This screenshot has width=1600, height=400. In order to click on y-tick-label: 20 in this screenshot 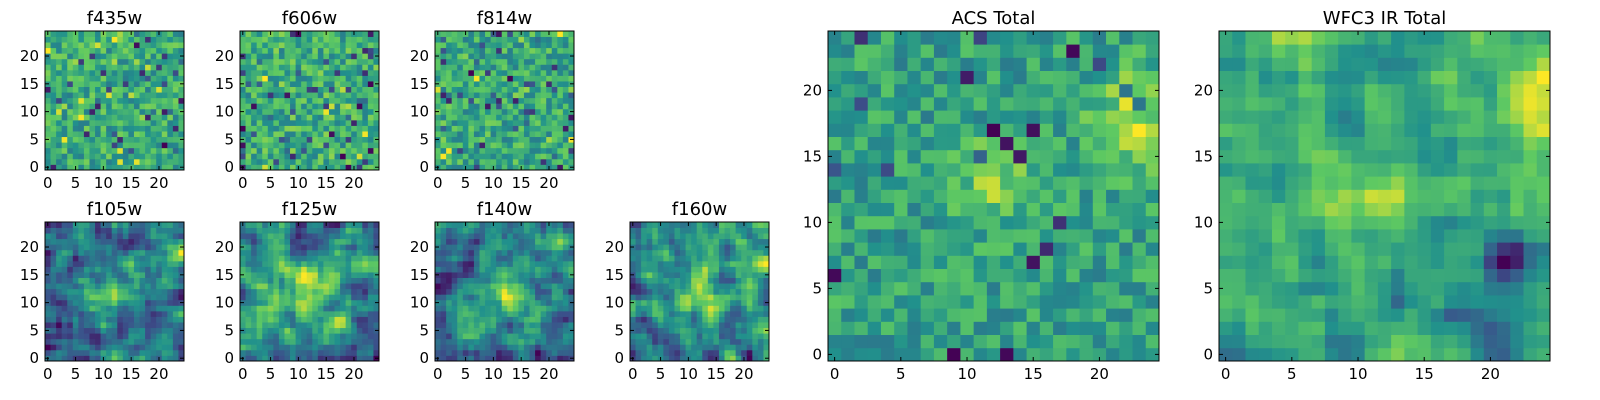, I will do `click(29, 247)`.